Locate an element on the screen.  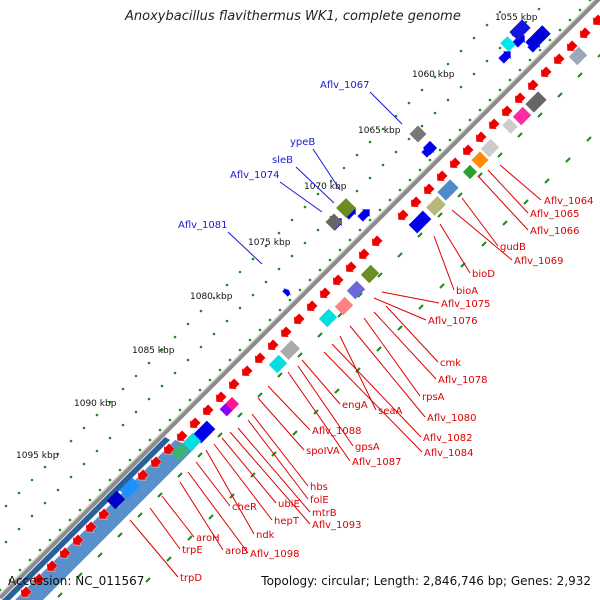
reverse-gene-label: trpE is located at coordinates (192, 550).